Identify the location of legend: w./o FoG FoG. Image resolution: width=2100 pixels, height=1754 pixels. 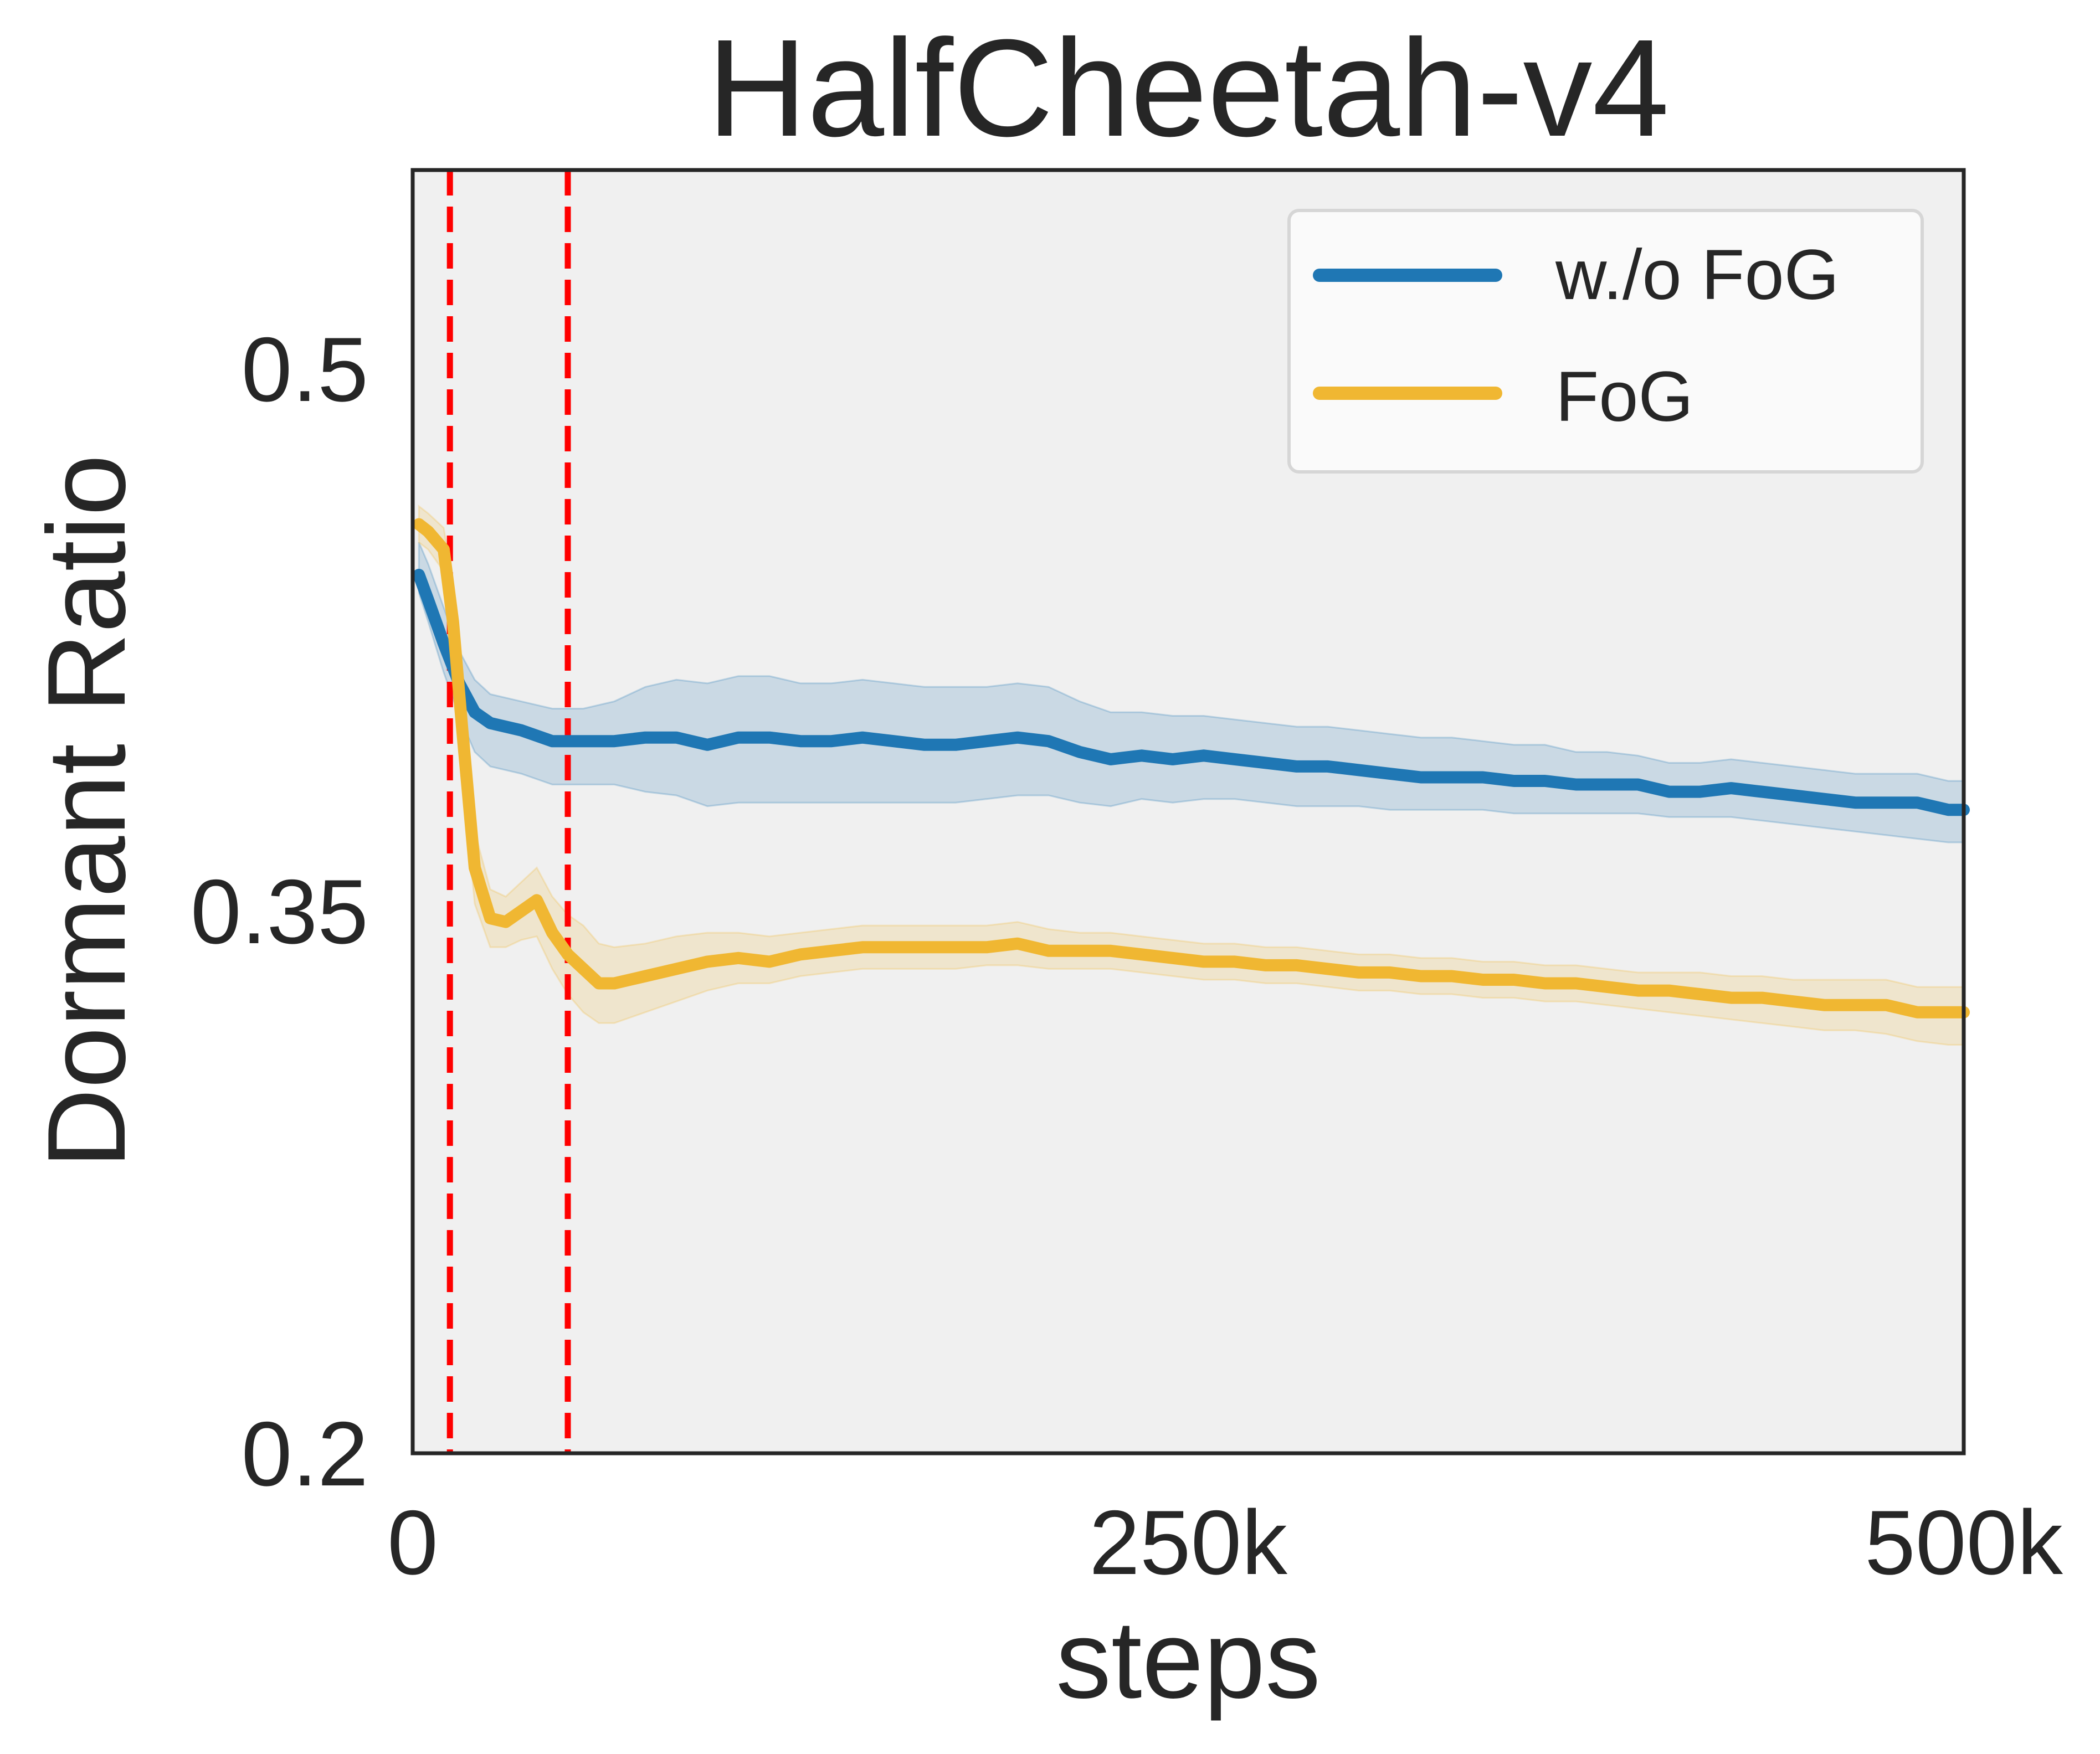
(1606, 341).